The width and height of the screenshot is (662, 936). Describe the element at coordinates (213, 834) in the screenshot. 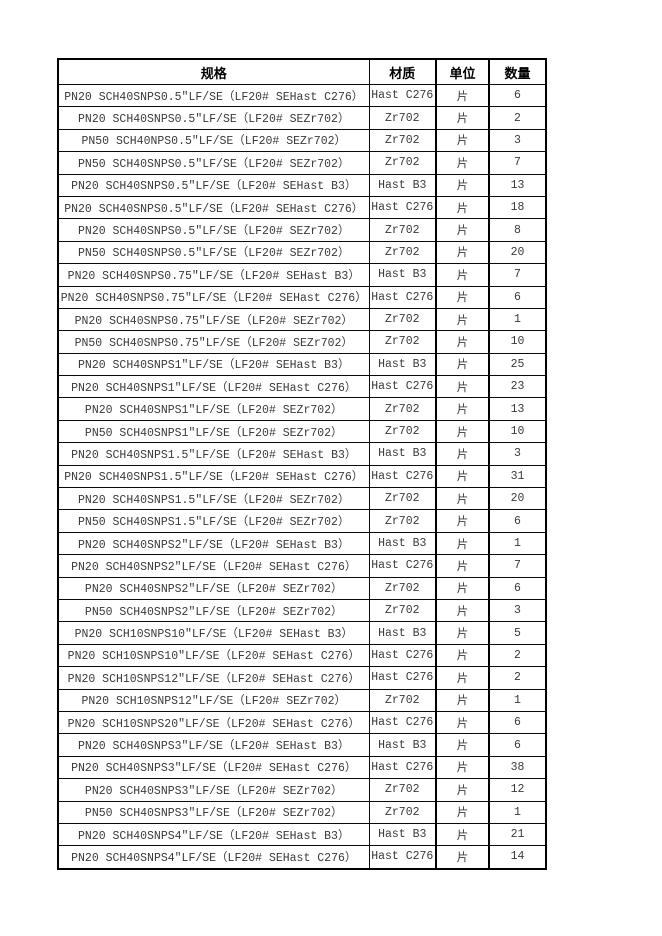

I see `spec-cell: PN20 SCH40SNPS4″LF/SE（LF20# SEHast B3）` at that location.